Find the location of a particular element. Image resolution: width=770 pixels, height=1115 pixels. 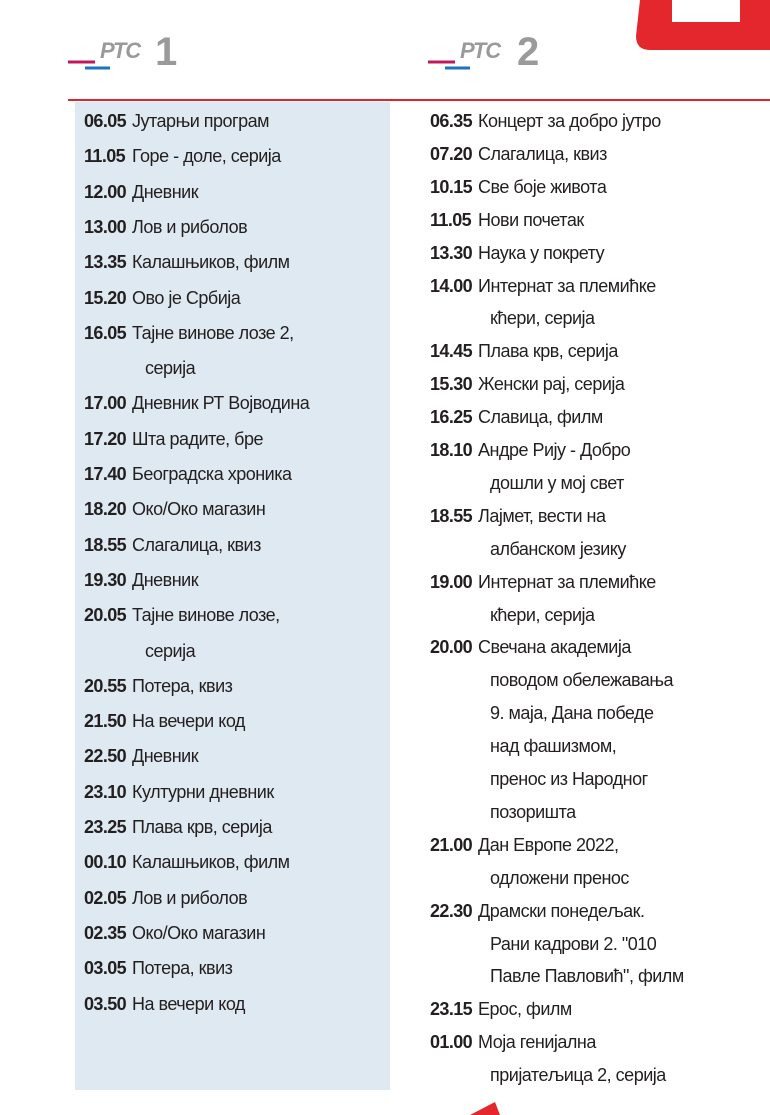

program-time: 14.00 is located at coordinates (451, 285).